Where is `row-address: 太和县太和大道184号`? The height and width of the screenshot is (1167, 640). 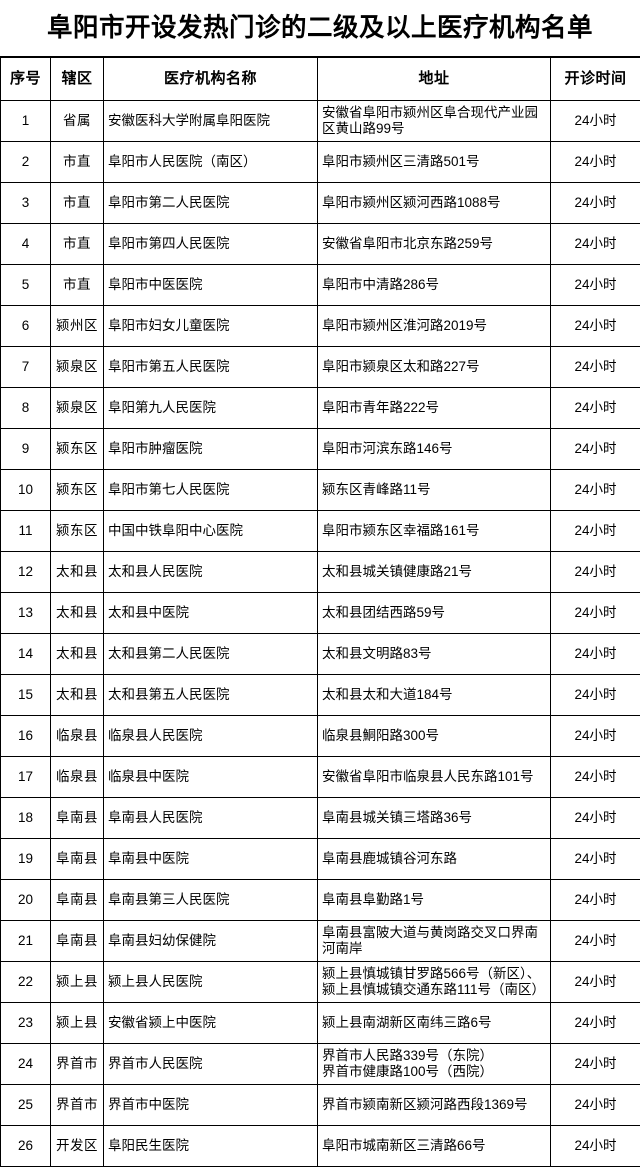
row-address: 太和县太和大道184号 is located at coordinates (434, 695).